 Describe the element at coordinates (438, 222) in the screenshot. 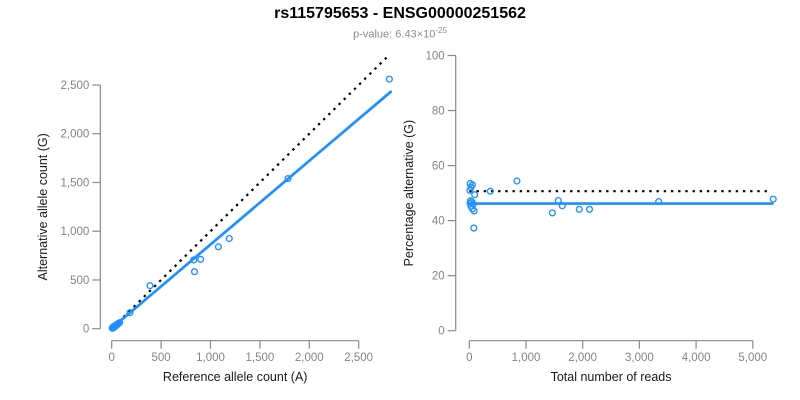

I see `y-tick-label: 40` at that location.